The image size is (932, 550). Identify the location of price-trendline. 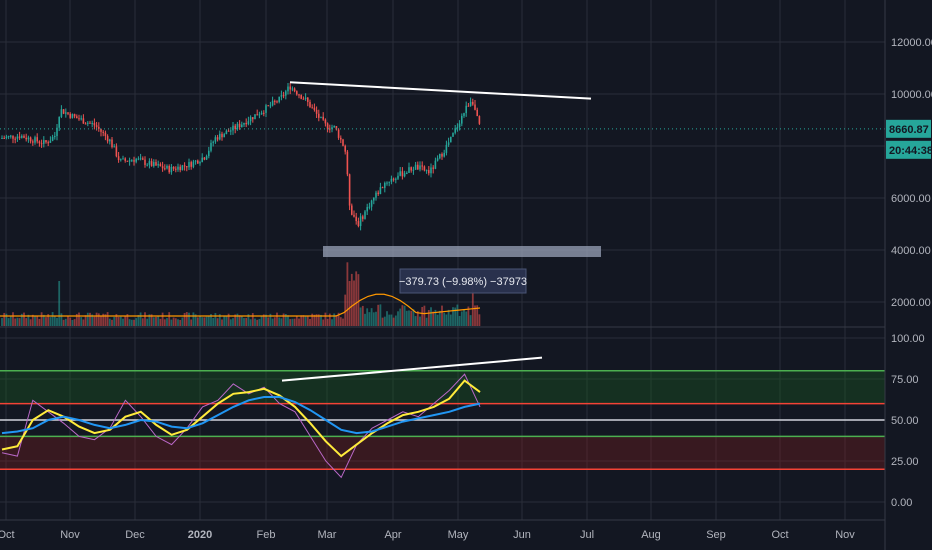
(440, 90).